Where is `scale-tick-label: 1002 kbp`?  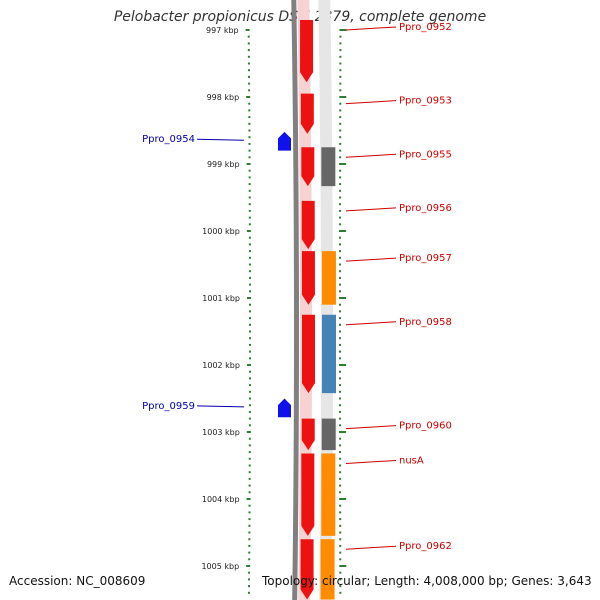 scale-tick-label: 1002 kbp is located at coordinates (221, 365).